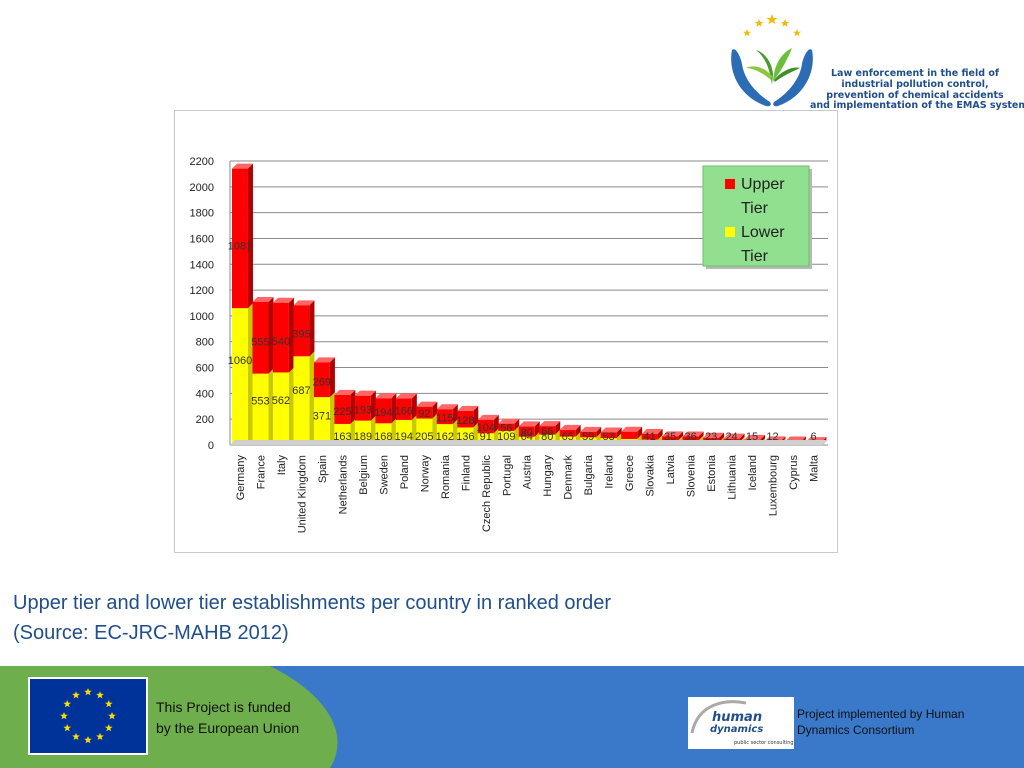  I want to click on eu-flag-icon, so click(88, 716).